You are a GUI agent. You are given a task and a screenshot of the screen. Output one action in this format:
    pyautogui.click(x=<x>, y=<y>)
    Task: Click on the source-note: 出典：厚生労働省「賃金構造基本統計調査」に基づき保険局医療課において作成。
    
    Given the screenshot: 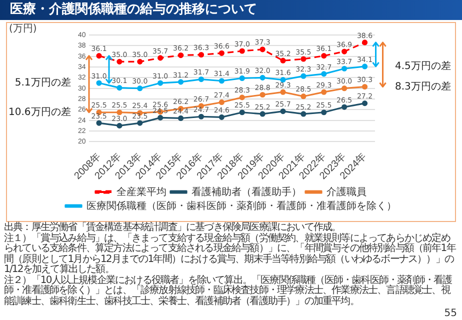 What is the action you would take?
    pyautogui.click(x=173, y=227)
    